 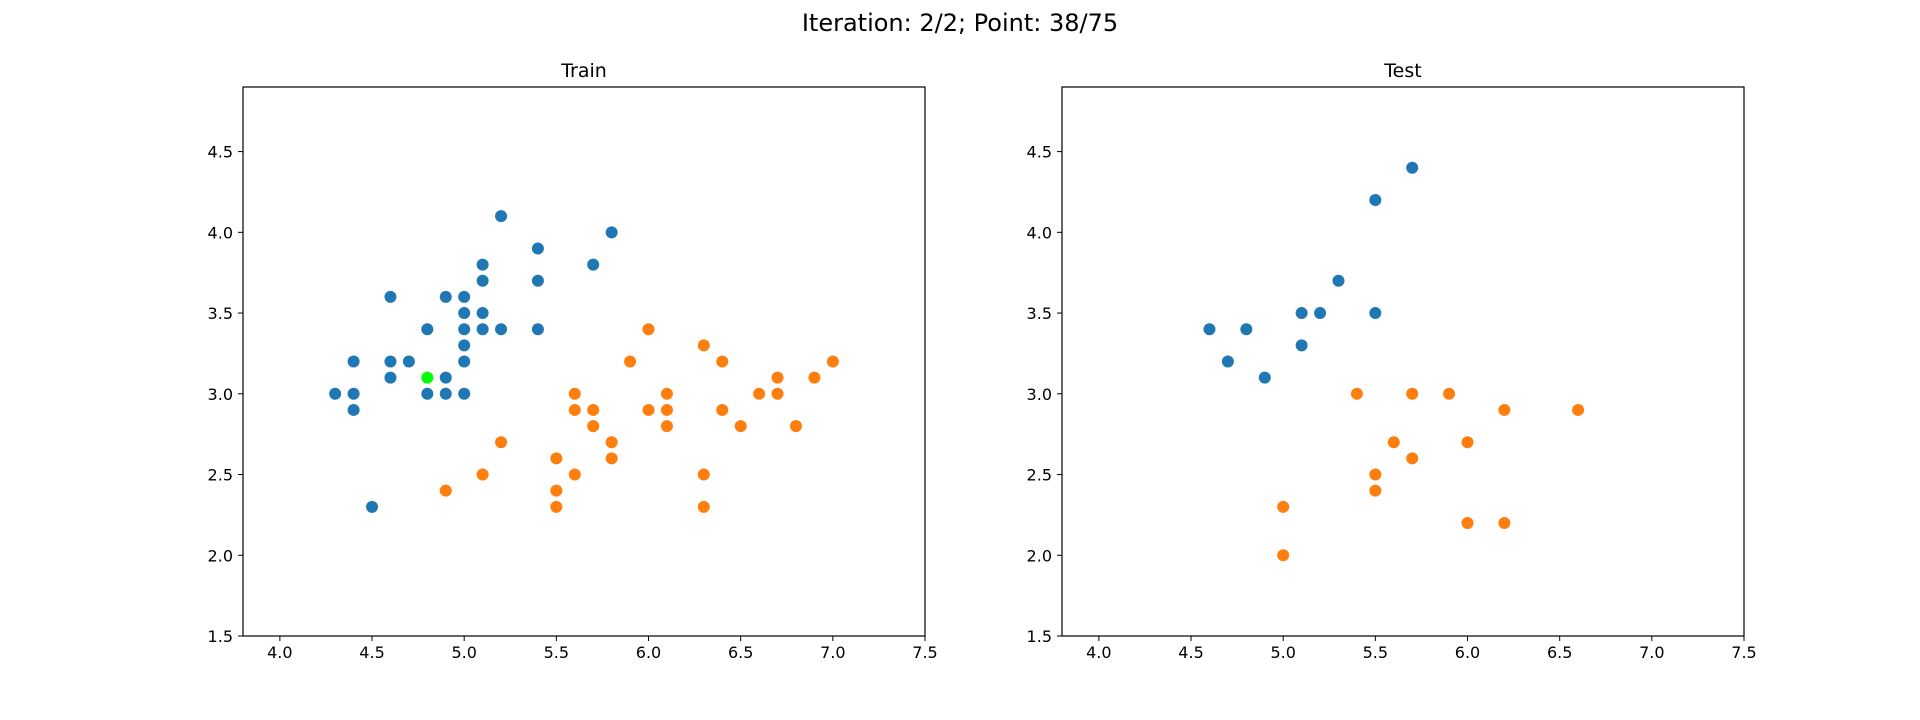 What do you see at coordinates (1559, 652) in the screenshot?
I see `test-x-tick-label: 6.5` at bounding box center [1559, 652].